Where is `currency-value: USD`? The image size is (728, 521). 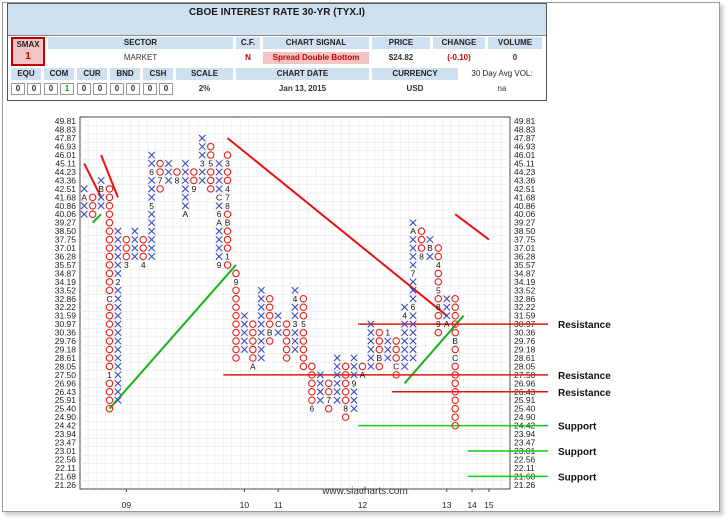
currency-value: USD is located at coordinates (415, 88).